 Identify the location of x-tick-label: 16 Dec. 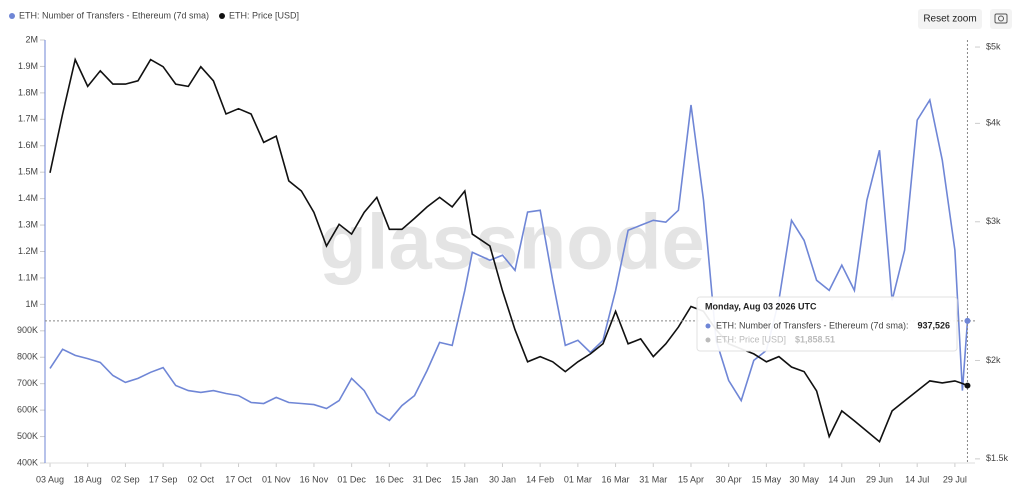
(389, 479).